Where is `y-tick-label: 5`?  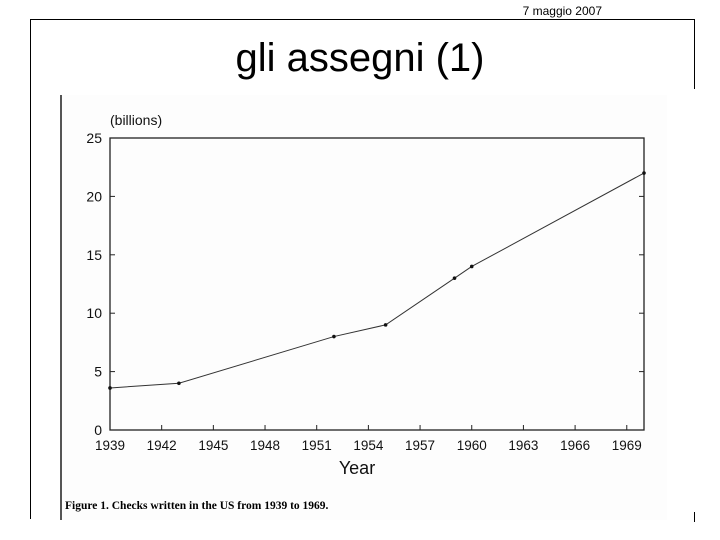 y-tick-label: 5 is located at coordinates (98, 372).